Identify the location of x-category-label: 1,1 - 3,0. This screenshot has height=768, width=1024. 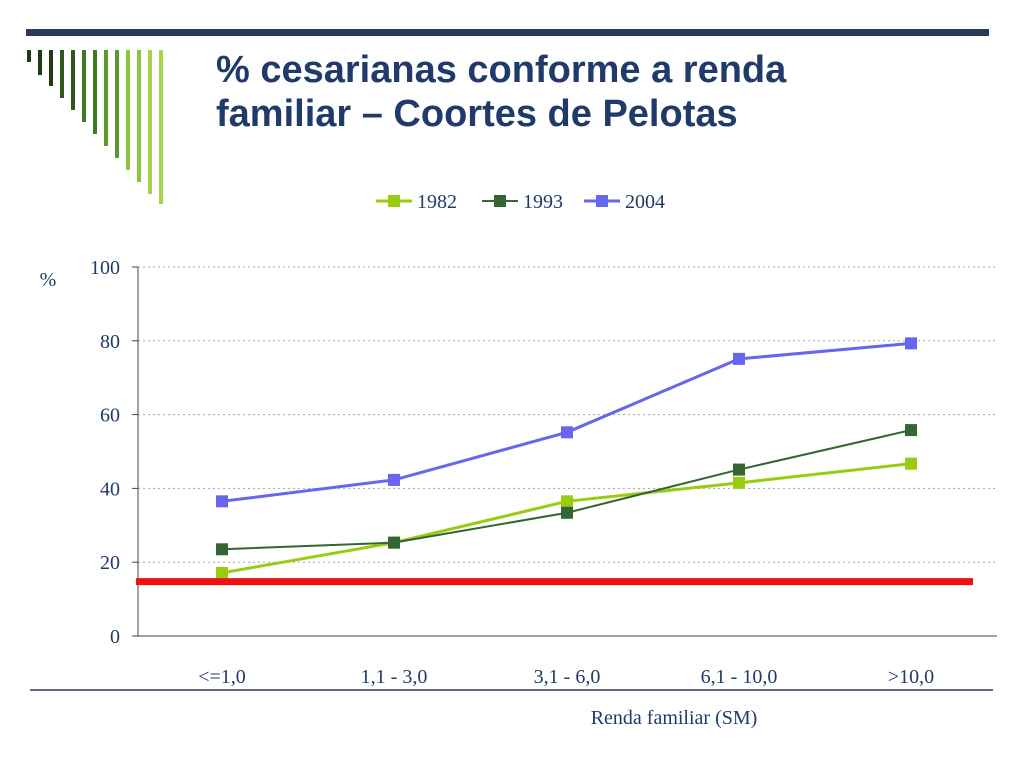
(394, 677).